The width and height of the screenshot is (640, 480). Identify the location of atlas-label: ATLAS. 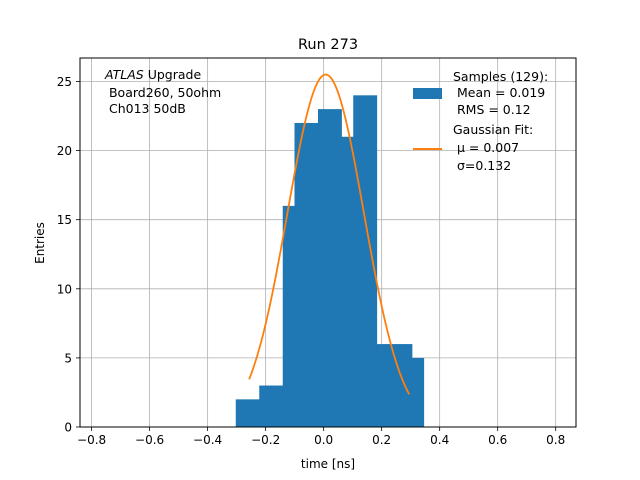
(124, 74).